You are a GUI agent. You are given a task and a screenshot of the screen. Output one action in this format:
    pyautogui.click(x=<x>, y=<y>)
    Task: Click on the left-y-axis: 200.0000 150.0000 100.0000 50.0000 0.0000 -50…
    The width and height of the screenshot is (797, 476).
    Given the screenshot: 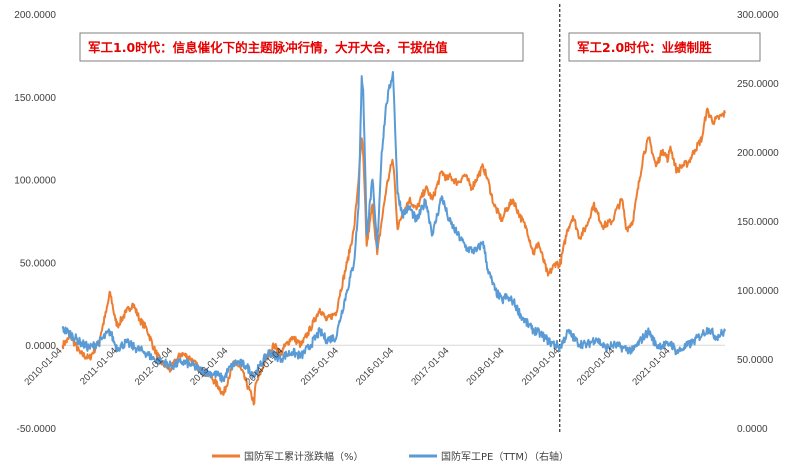 What is the action you would take?
    pyautogui.click(x=35, y=222)
    